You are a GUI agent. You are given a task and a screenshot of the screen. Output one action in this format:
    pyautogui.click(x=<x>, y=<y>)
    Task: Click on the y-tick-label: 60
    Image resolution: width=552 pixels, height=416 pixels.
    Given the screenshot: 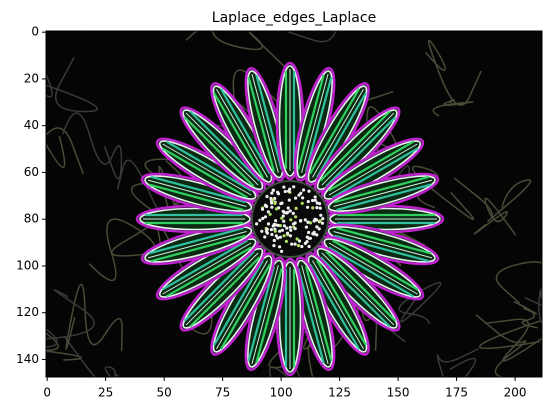 What is the action you would take?
    pyautogui.click(x=31, y=172)
    